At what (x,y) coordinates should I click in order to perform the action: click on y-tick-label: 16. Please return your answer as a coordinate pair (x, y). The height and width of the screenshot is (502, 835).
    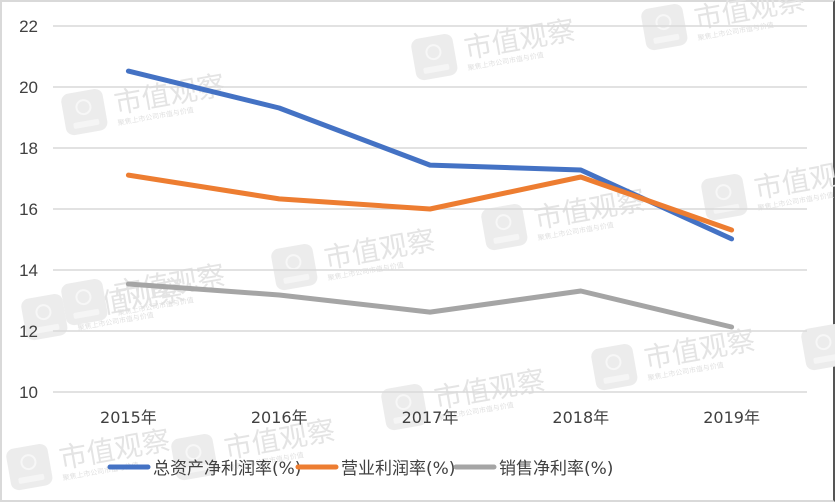
    Looking at the image, I should click on (28, 209).